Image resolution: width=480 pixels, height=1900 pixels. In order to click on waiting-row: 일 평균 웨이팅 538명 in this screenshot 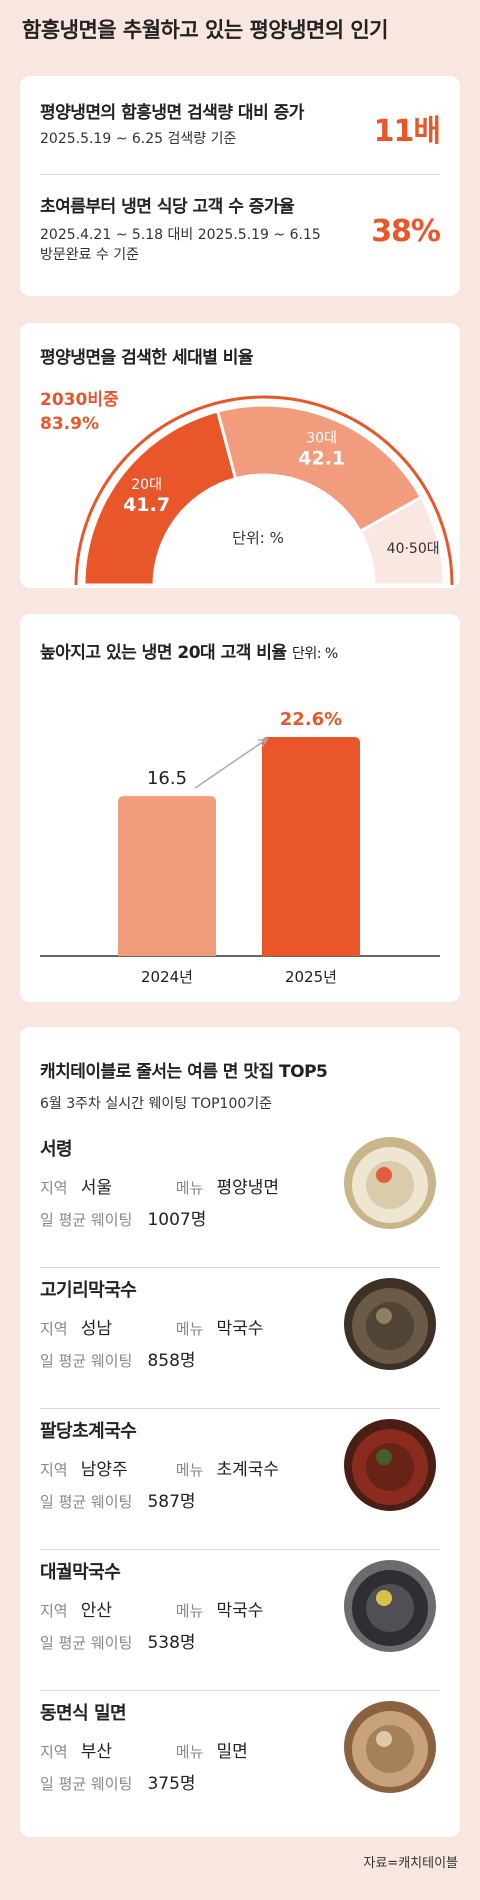, I will do `click(118, 1640)`.